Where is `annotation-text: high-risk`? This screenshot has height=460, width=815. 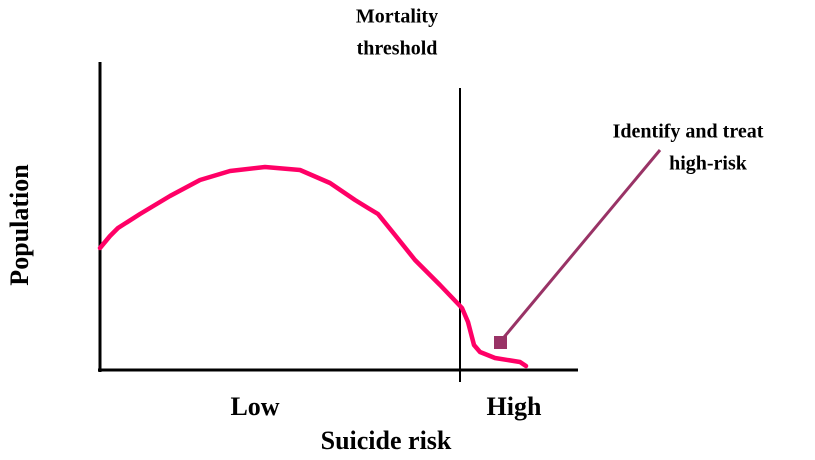
annotation-text: high-risk is located at coordinates (708, 164).